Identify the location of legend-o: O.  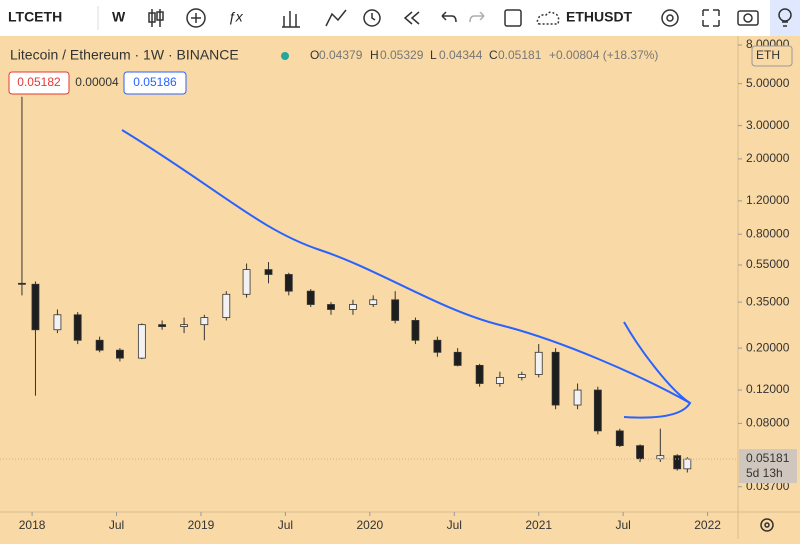
(314, 55).